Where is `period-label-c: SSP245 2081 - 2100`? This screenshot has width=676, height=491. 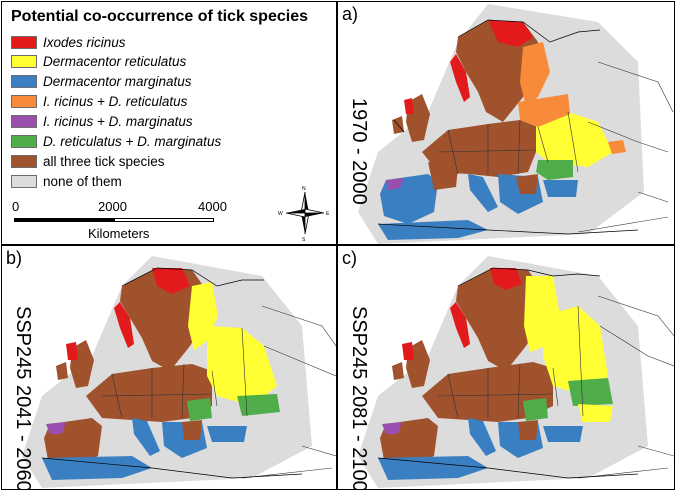 period-label-c: SSP245 2081 - 2100 is located at coordinates (359, 398).